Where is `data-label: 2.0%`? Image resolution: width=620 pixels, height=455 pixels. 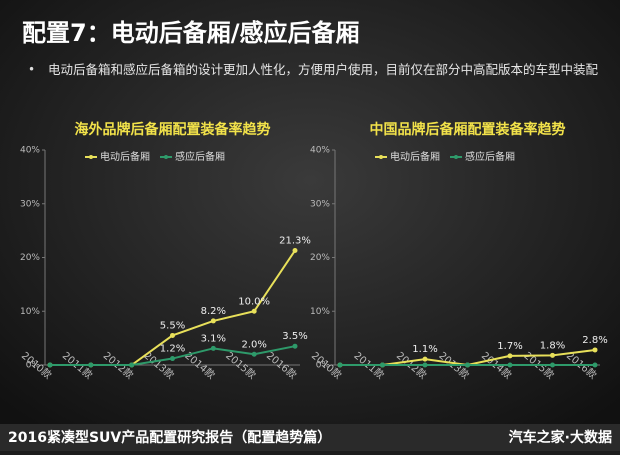
data-label: 2.0% is located at coordinates (253, 344).